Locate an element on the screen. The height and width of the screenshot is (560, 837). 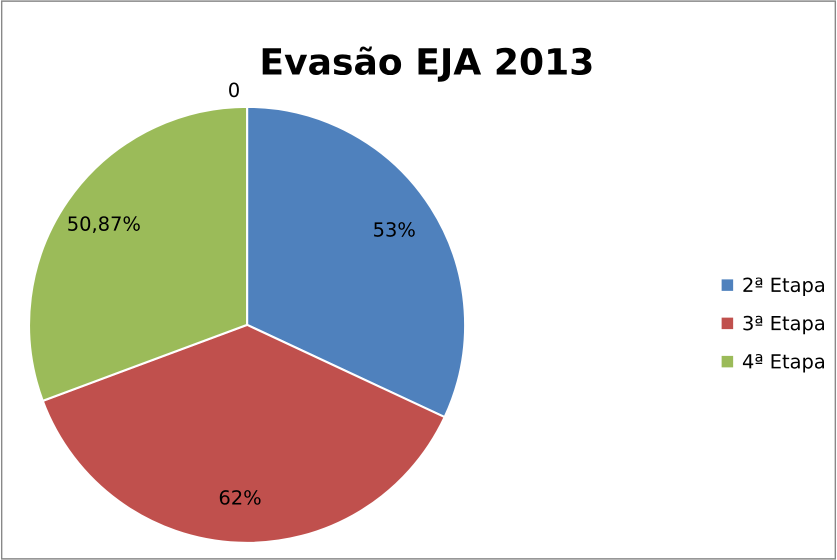
legend-label: 3ª Etapa is located at coordinates (783, 325).